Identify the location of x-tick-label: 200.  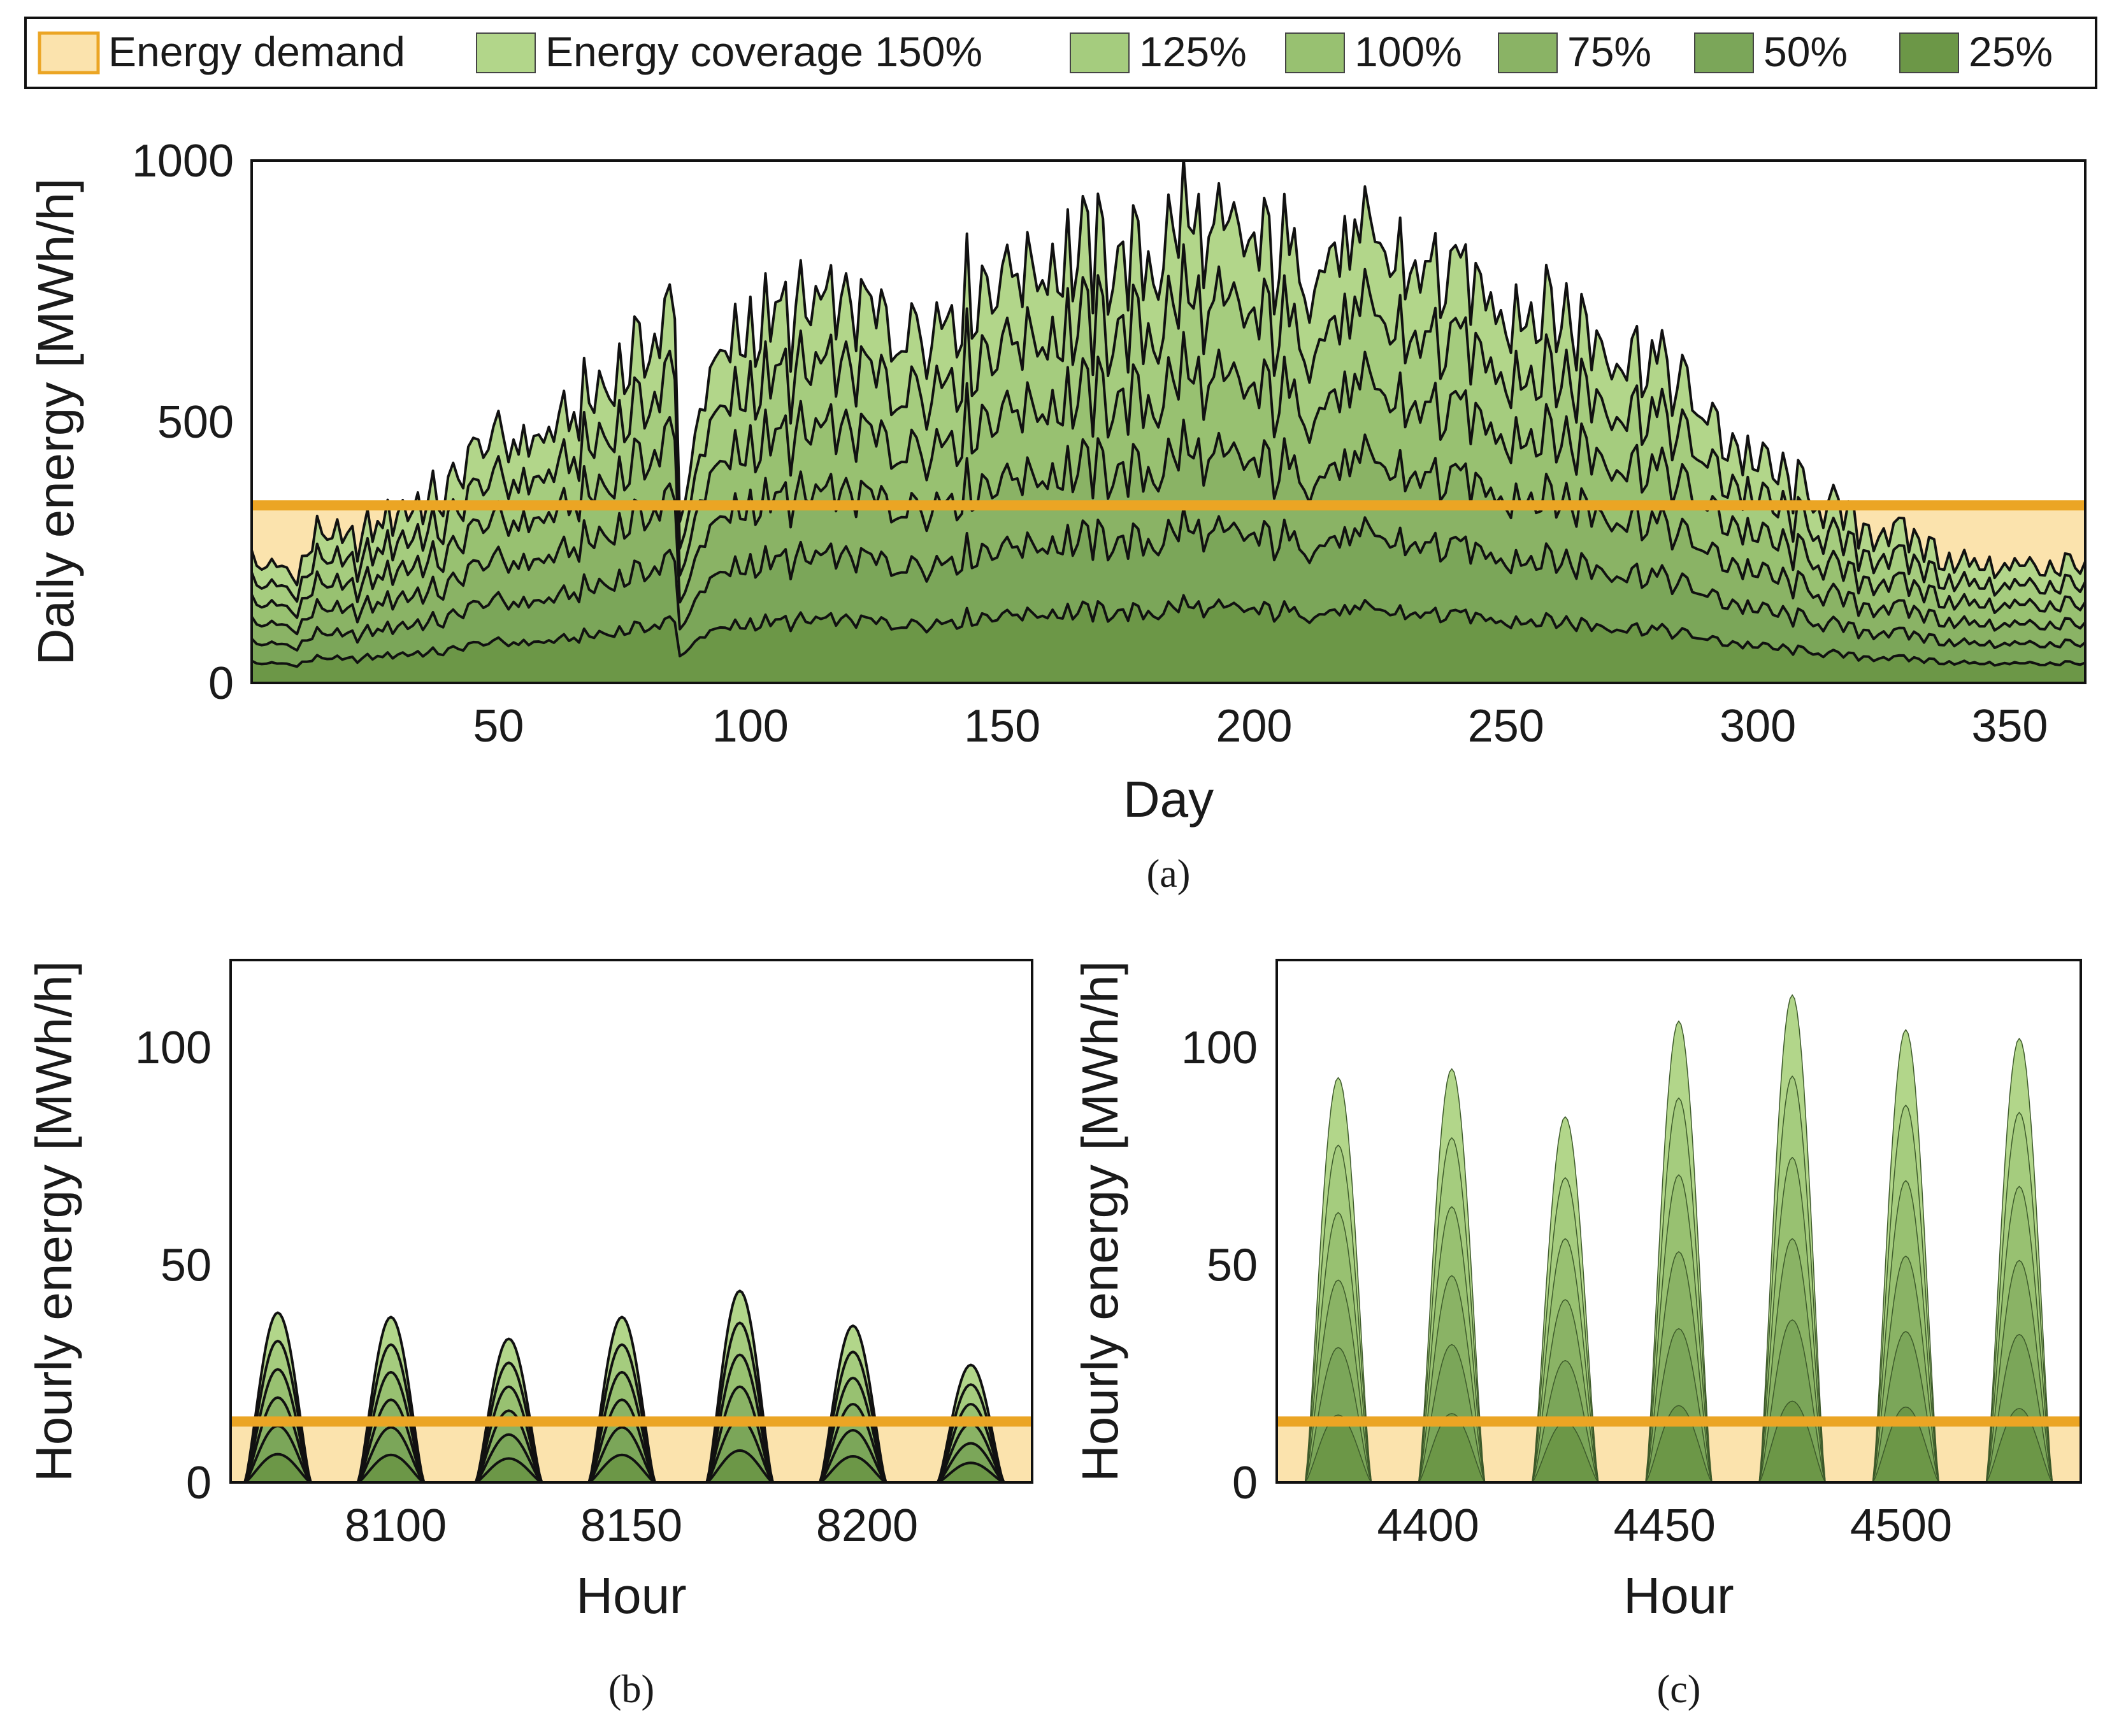
(1254, 726).